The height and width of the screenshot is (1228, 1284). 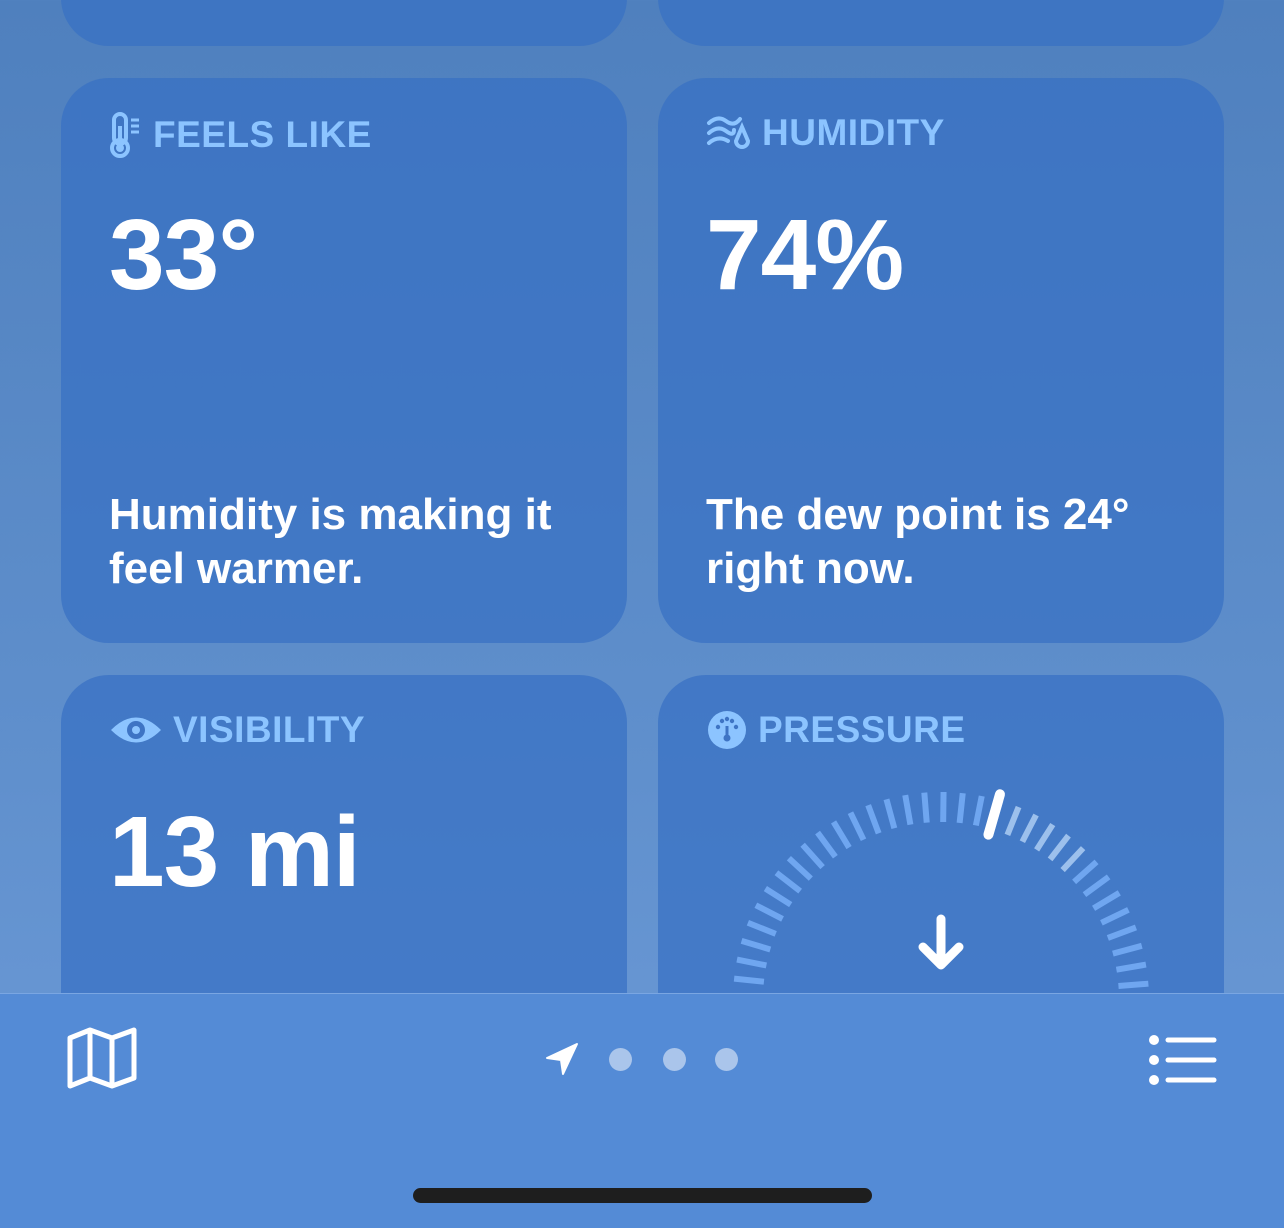 I want to click on humidity-description: The dew point is 24° right now., so click(x=946, y=542).